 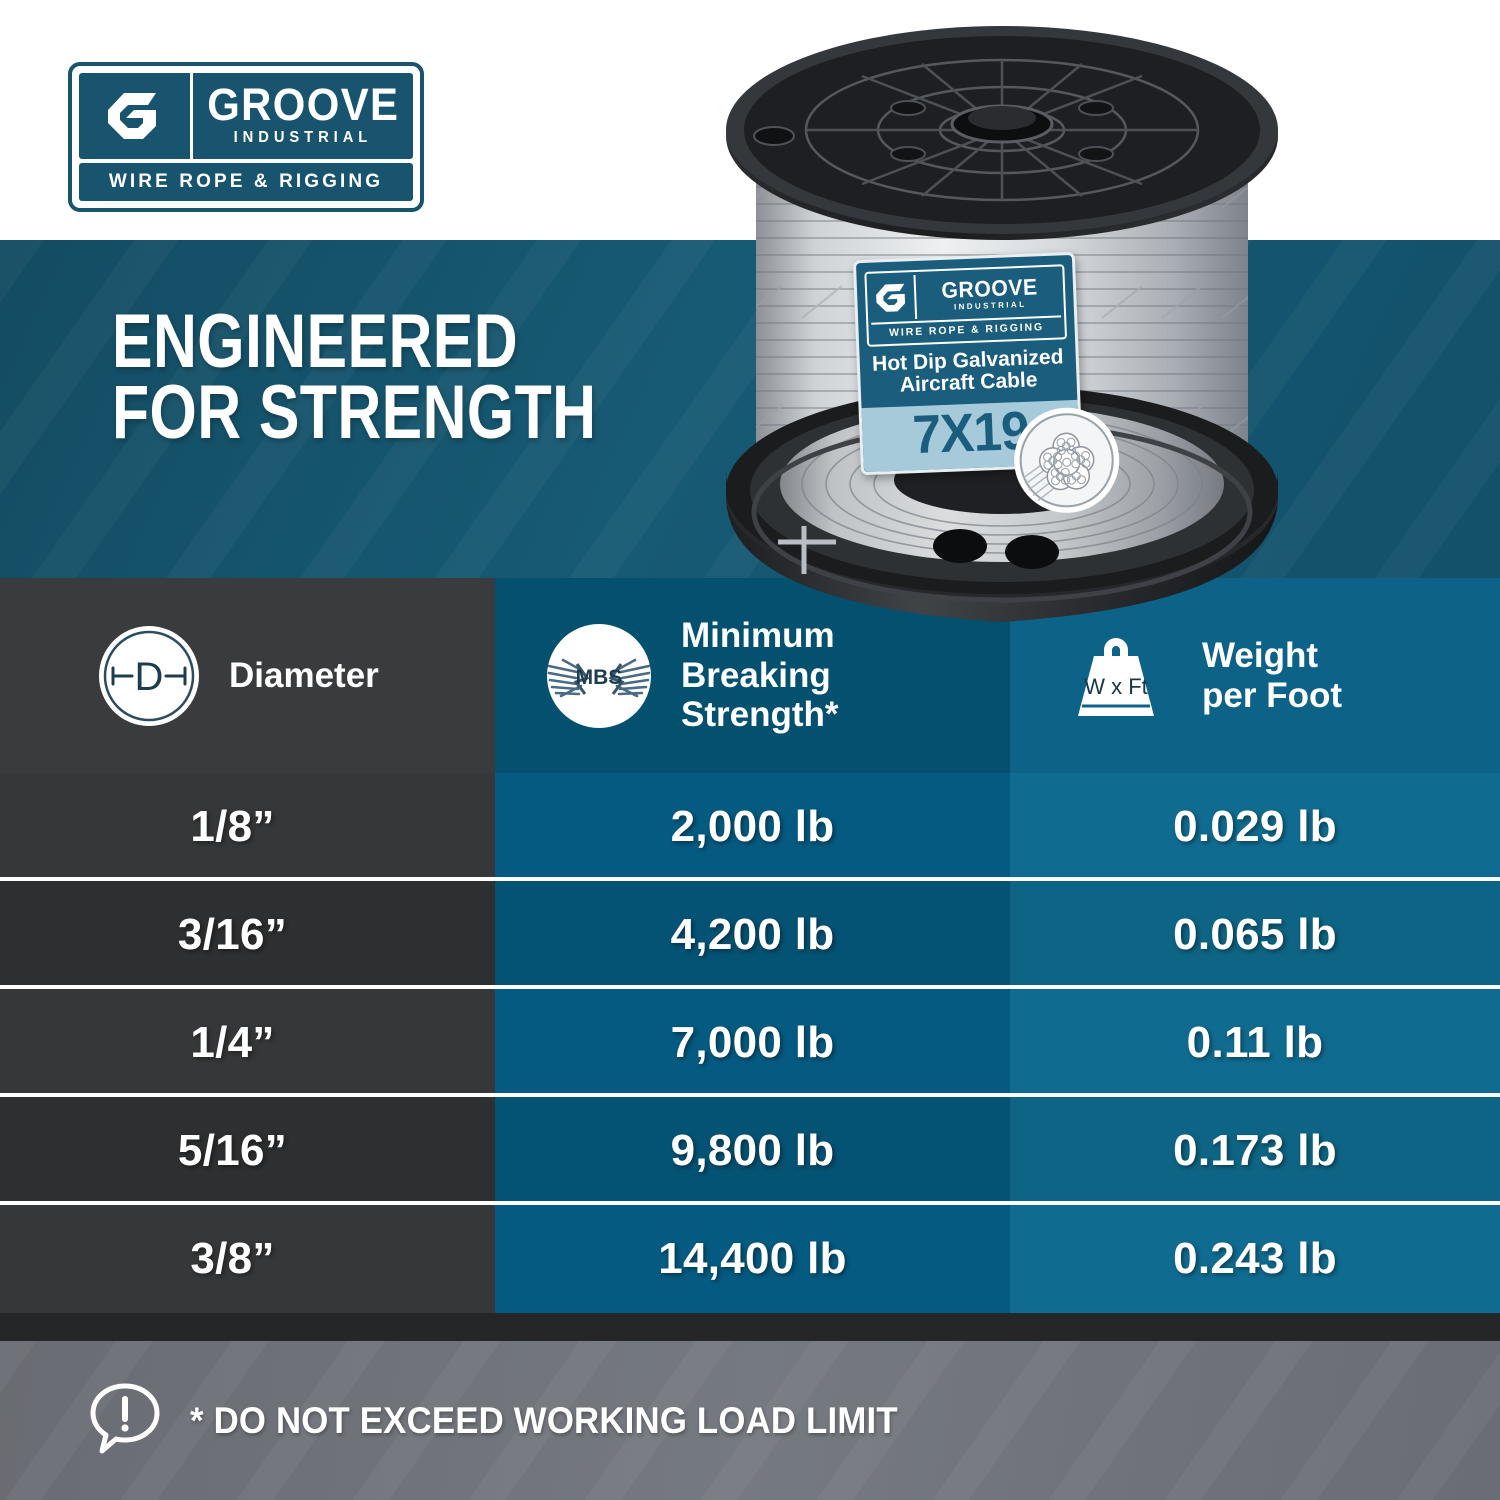 I want to click on table-row: 3/16” 4,200 lb 0.065 lb, so click(x=750, y=935).